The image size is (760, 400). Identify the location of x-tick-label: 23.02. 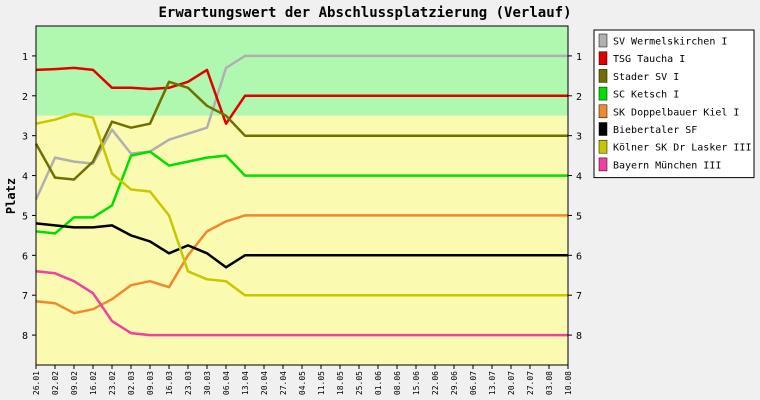
(112, 383).